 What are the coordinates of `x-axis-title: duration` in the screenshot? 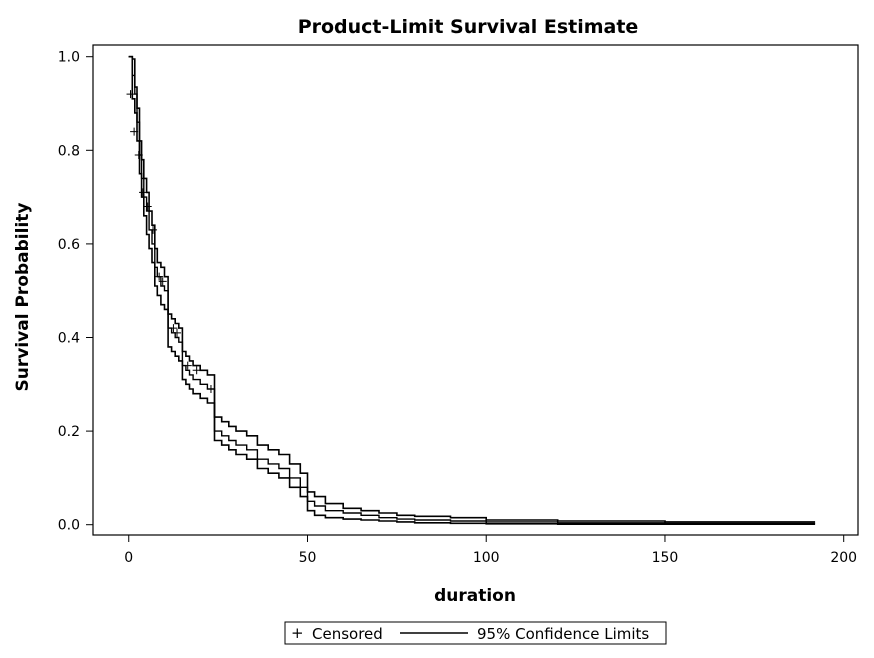 It's located at (475, 596).